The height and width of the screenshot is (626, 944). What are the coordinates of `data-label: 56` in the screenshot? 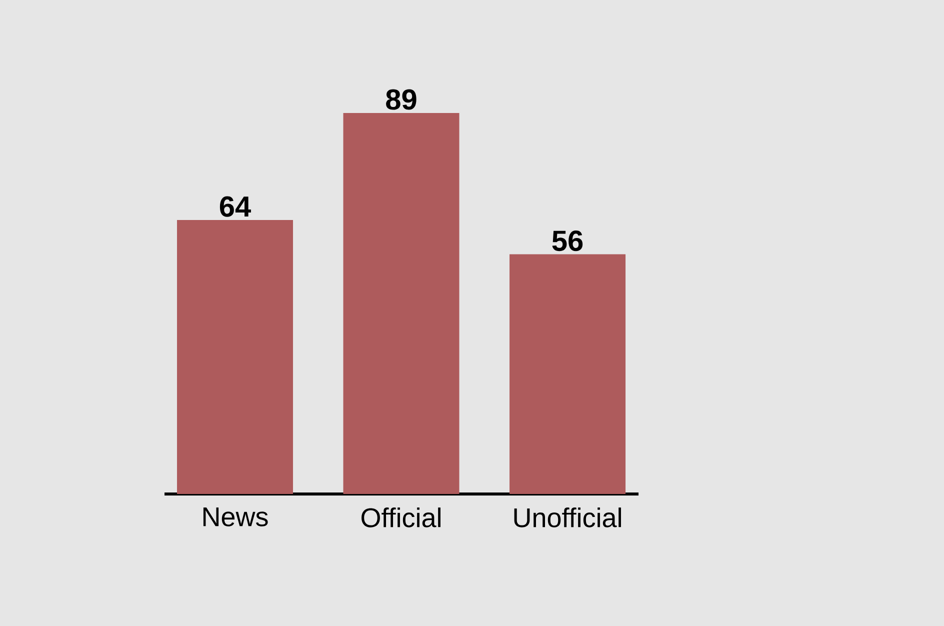 It's located at (567, 241).